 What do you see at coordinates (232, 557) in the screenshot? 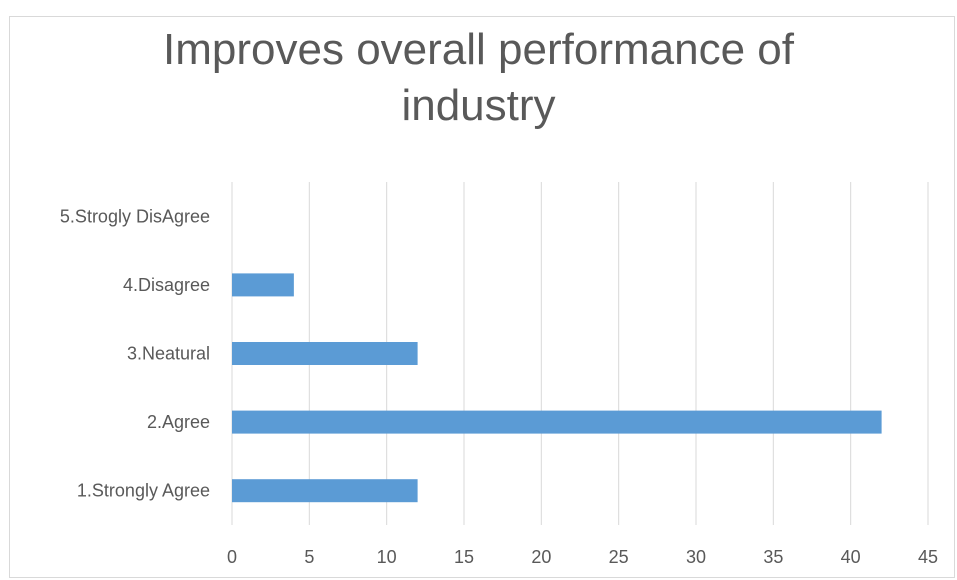
I see `x-tick-label-0: 0` at bounding box center [232, 557].